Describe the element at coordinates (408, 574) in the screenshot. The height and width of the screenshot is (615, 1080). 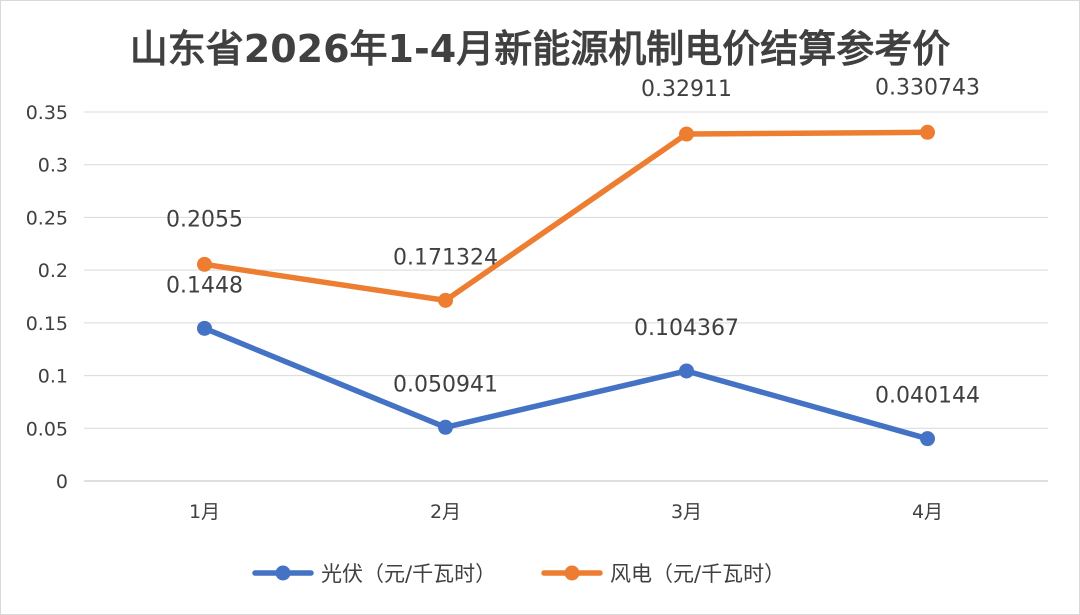
I see `legend-label: 光伏（元/千瓦时）` at that location.